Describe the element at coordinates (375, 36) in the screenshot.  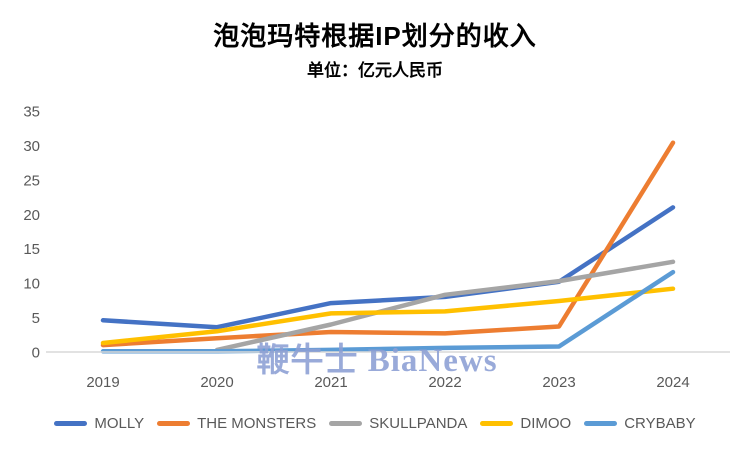
I see `chart-title: 泡泡玛特根据IP划分的收入` at that location.